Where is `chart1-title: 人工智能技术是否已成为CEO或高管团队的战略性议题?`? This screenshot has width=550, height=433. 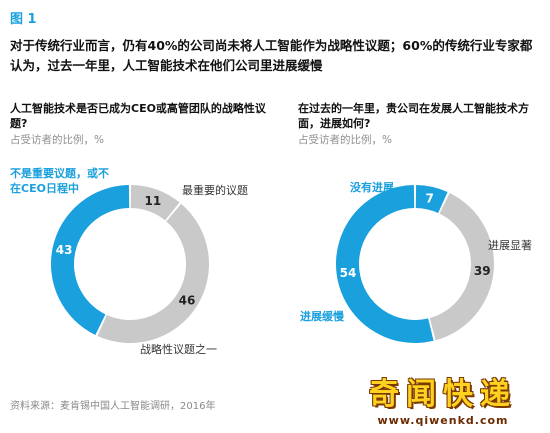
chart1-title: 人工智能技术是否已成为CEO或高管团队的战略性议题? is located at coordinates (138, 116).